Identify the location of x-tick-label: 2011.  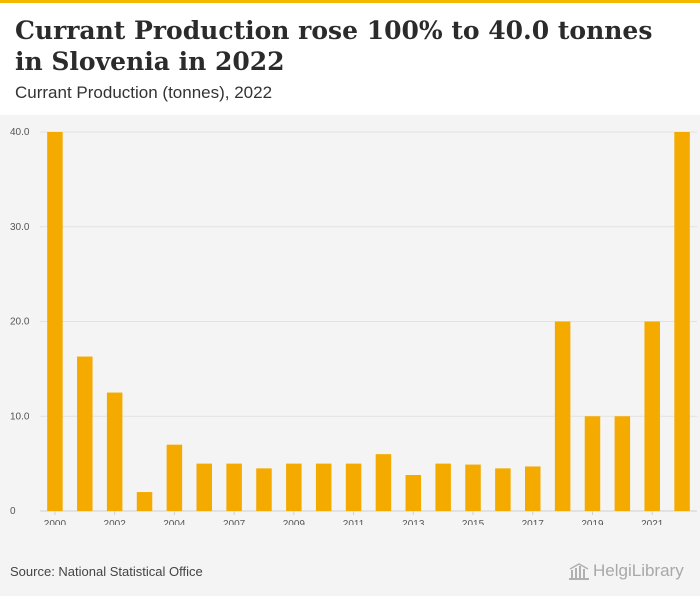
(354, 522).